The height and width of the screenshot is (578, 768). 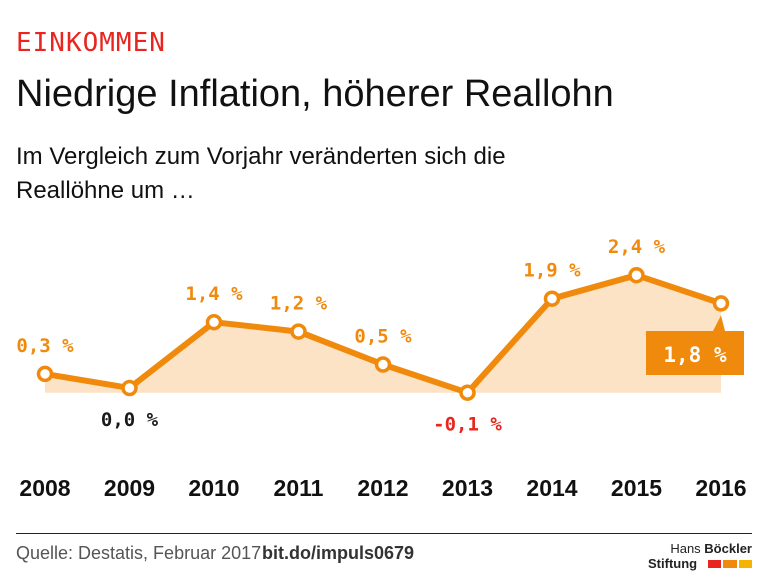 I want to click on source-note: Quelle: Destatis, Februar 2017, so click(x=139, y=553).